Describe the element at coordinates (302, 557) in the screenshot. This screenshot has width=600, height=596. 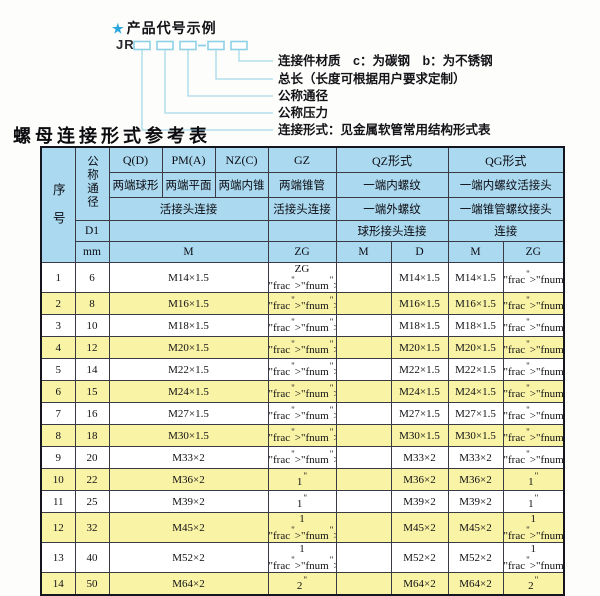
I see `cell-gz-zg: 1 "frac">"fnum">1"fden">2"` at that location.